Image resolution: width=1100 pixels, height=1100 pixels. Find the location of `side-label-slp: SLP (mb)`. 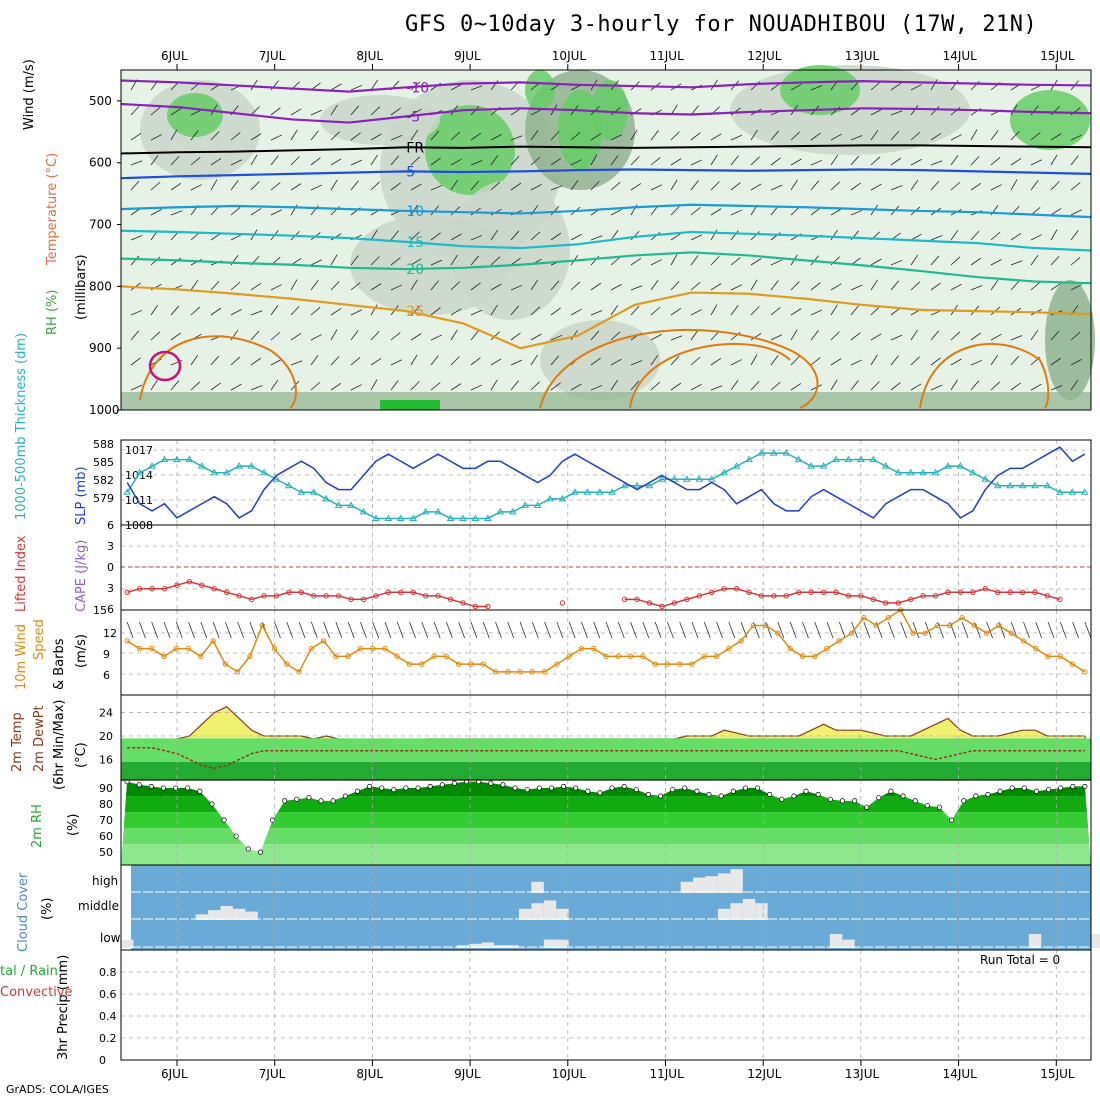

side-label-slp: SLP (mb) is located at coordinates (81, 495).